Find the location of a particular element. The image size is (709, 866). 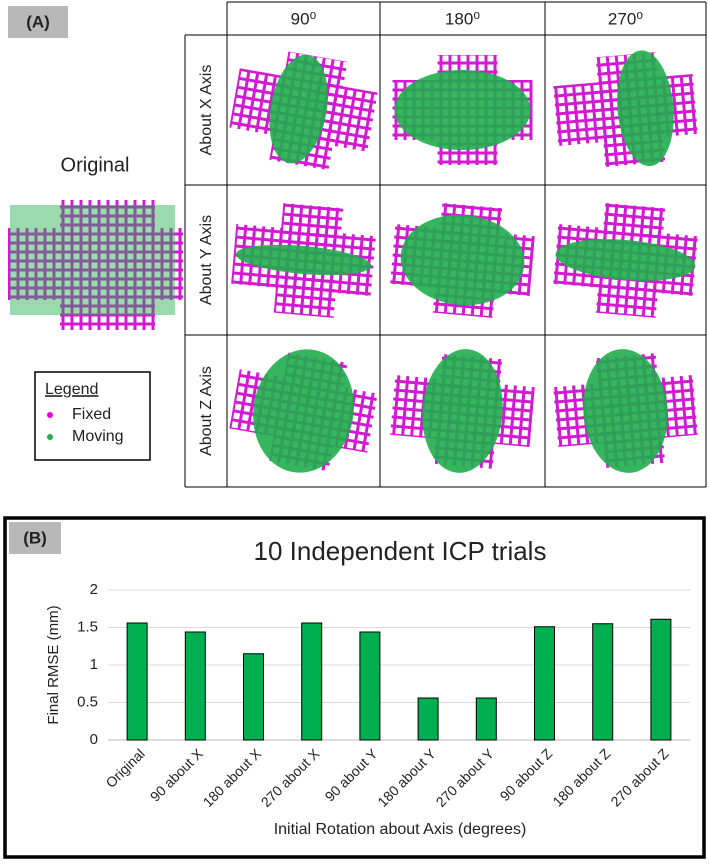

x-tick-label: 180 about Y is located at coordinates (406, 777).